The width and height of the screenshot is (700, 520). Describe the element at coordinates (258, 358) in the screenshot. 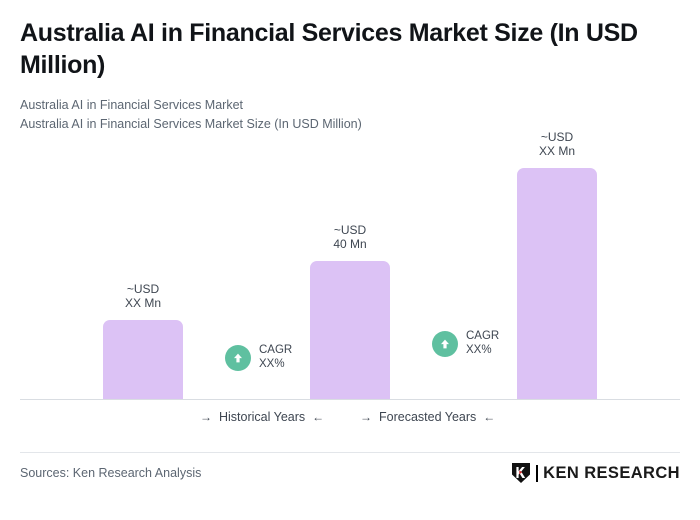

I see `cagr-badge-1: CAGR XX%` at that location.